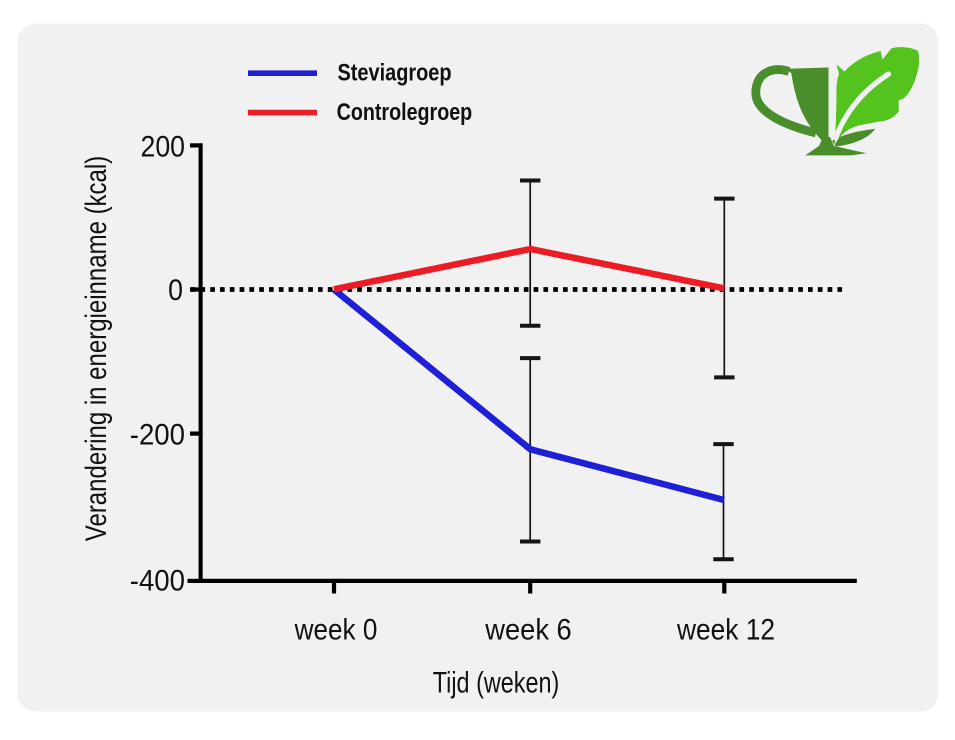 This screenshot has width=955, height=740. I want to click on svg-text: -400, so click(157, 580).